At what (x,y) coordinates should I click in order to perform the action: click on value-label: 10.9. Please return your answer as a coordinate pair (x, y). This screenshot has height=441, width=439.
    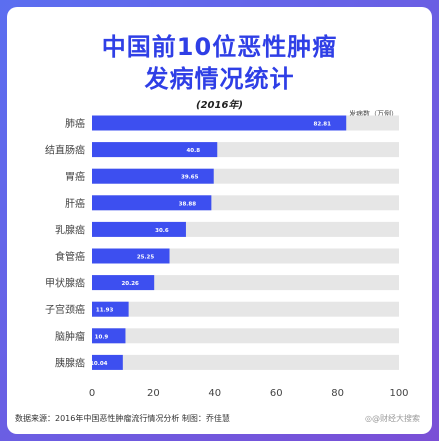
    Looking at the image, I should click on (102, 337).